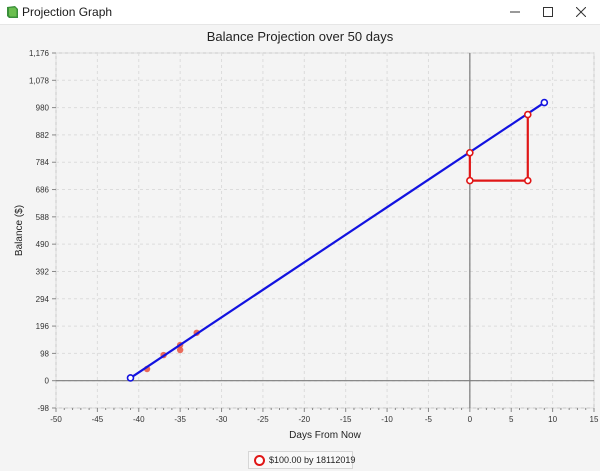  I want to click on target-series-line, so click(498, 148).